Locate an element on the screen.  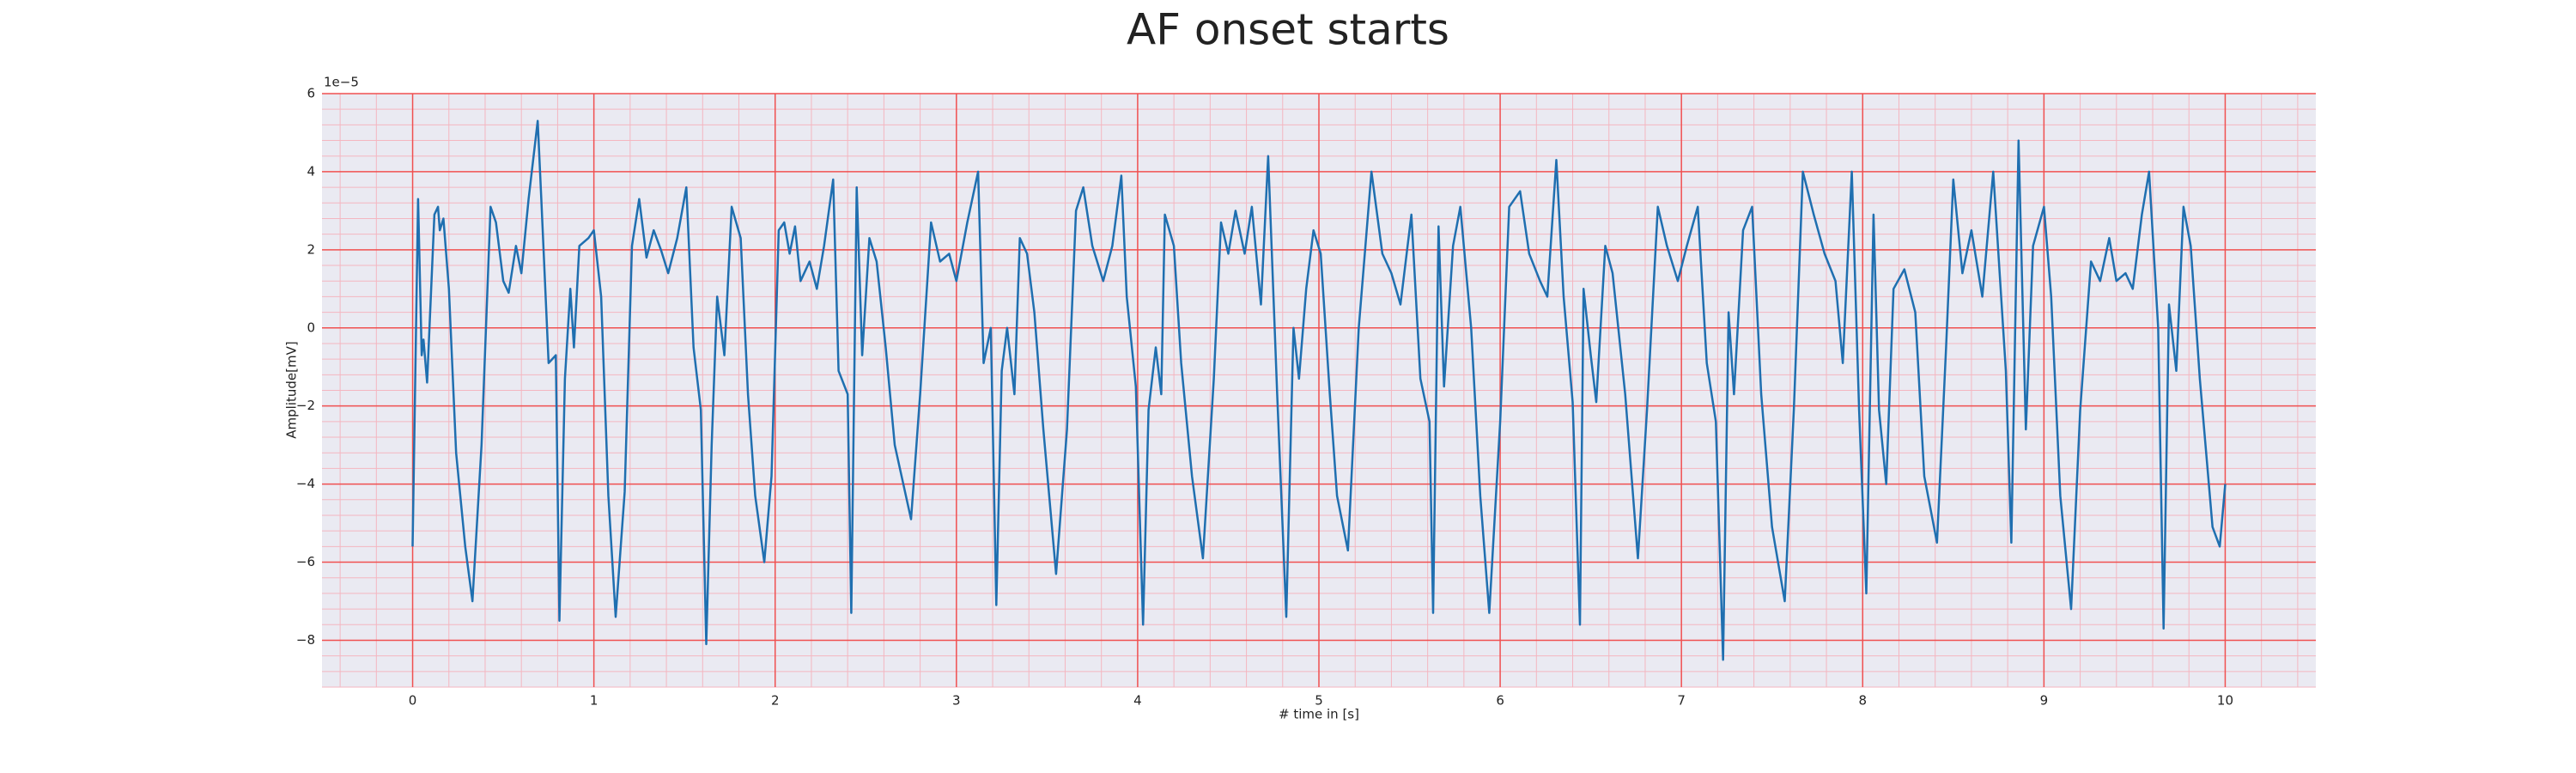
x-tick-label: 8 is located at coordinates (1863, 701).